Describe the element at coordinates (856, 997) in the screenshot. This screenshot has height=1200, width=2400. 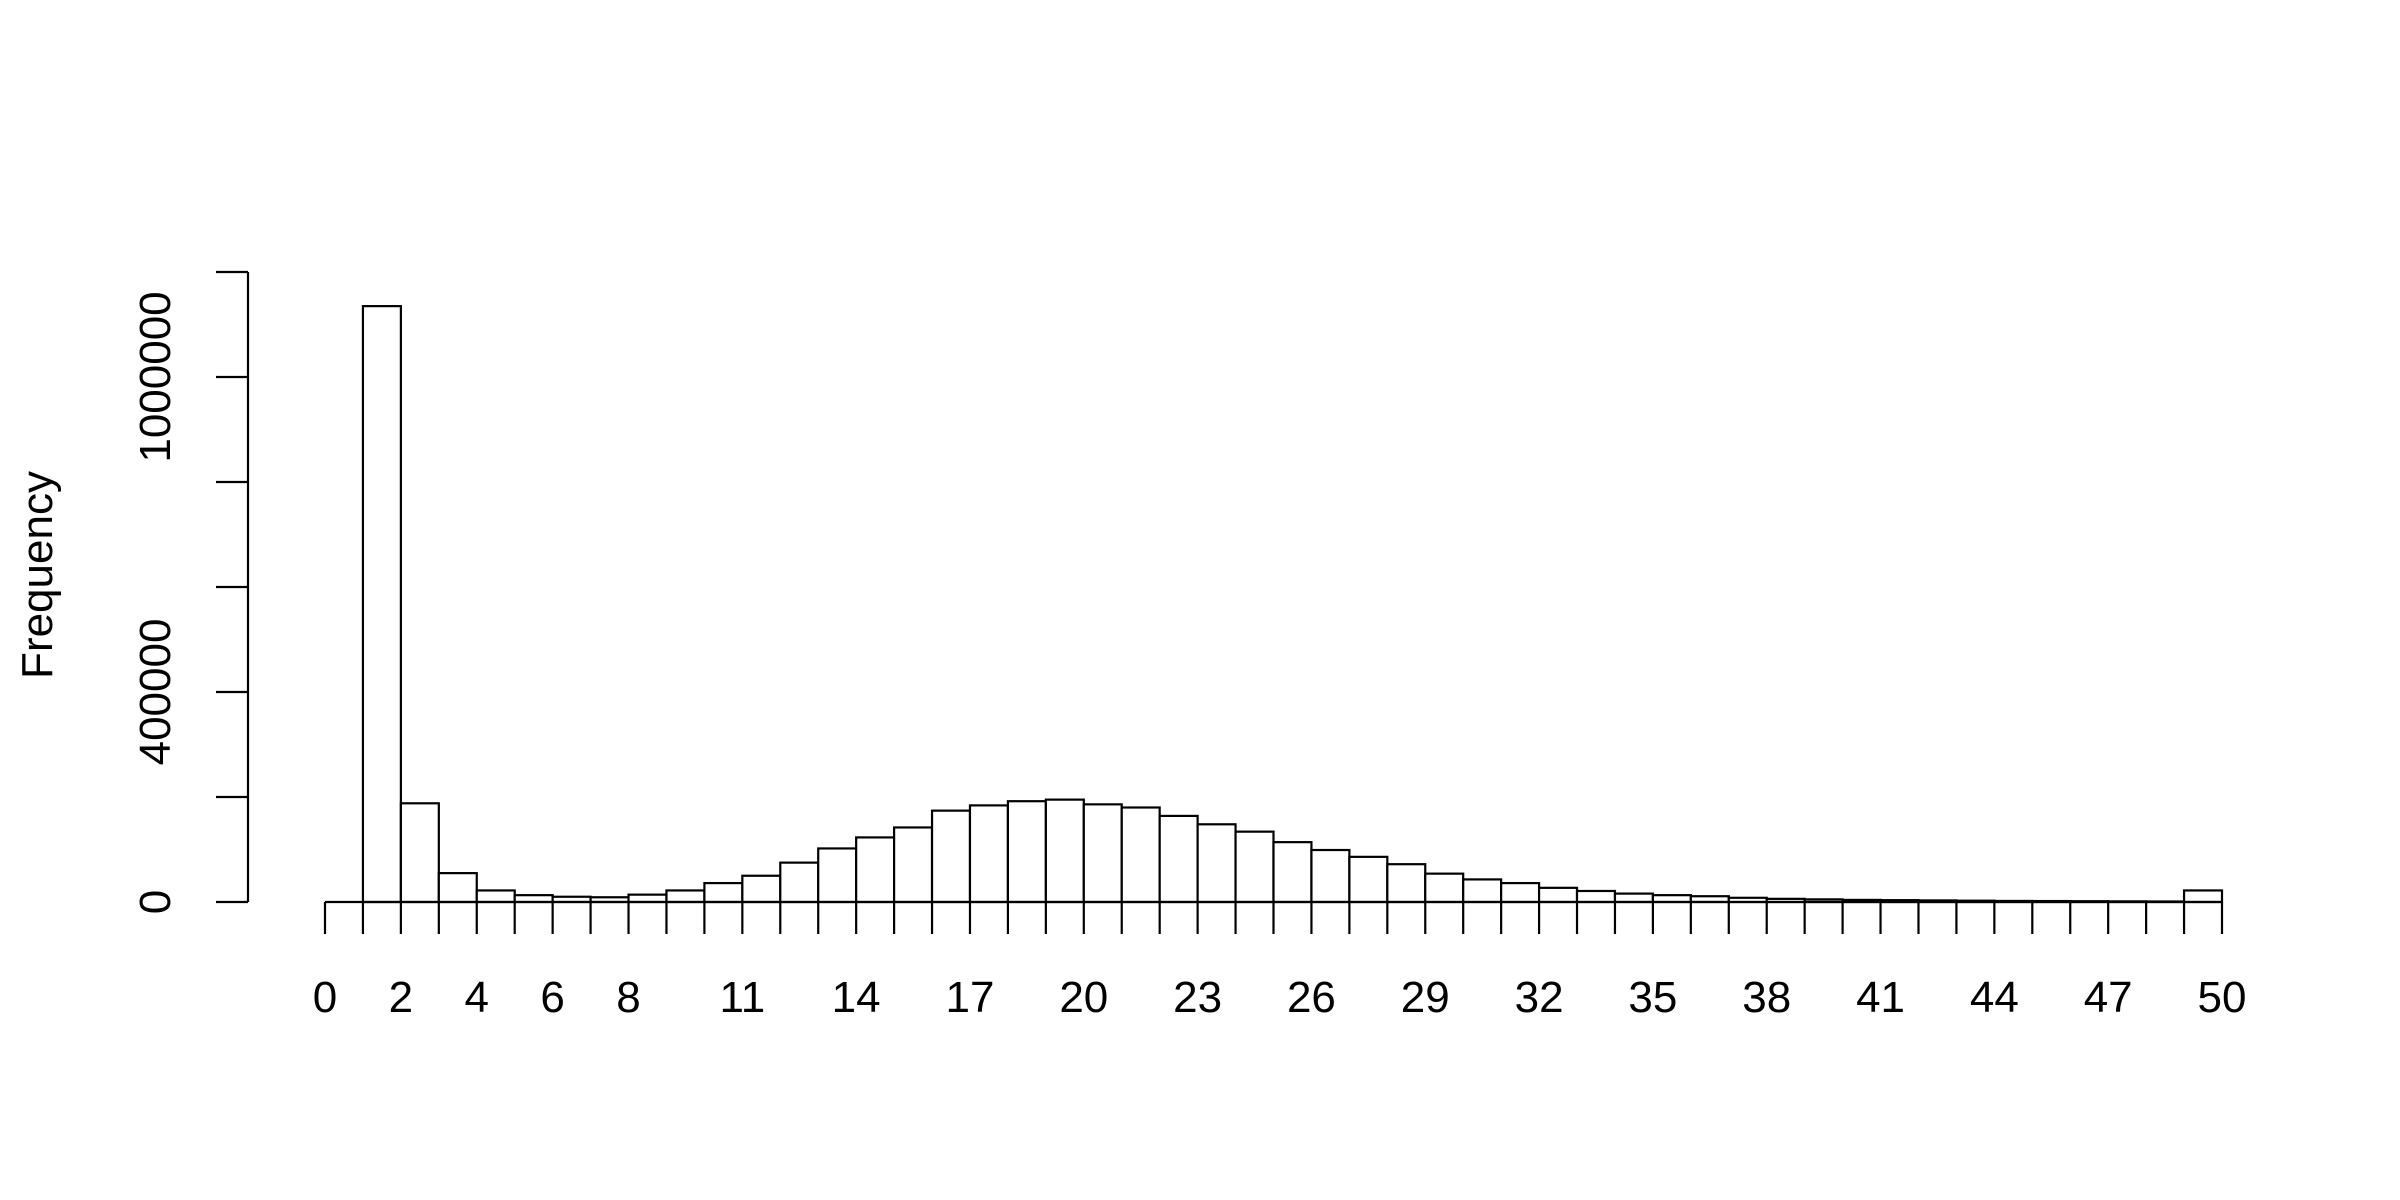
I see `x-tick-label: 14` at that location.